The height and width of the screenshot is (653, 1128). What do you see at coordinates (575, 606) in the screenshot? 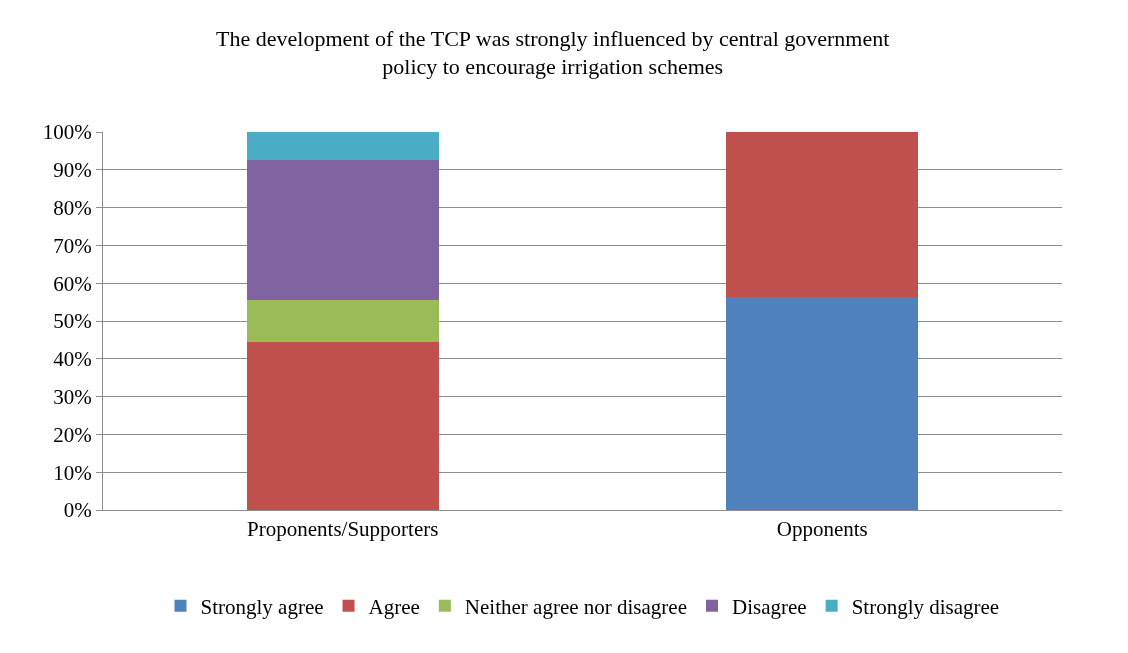
I see `legend-label: Neither agree nor disagree` at bounding box center [575, 606].